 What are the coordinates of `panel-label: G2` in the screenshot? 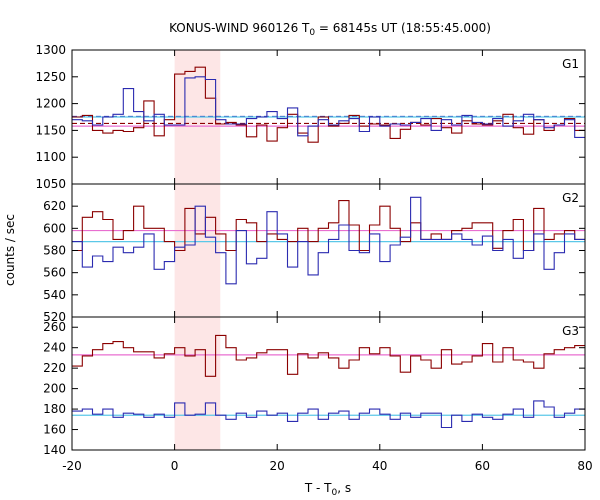 It's located at (570, 198).